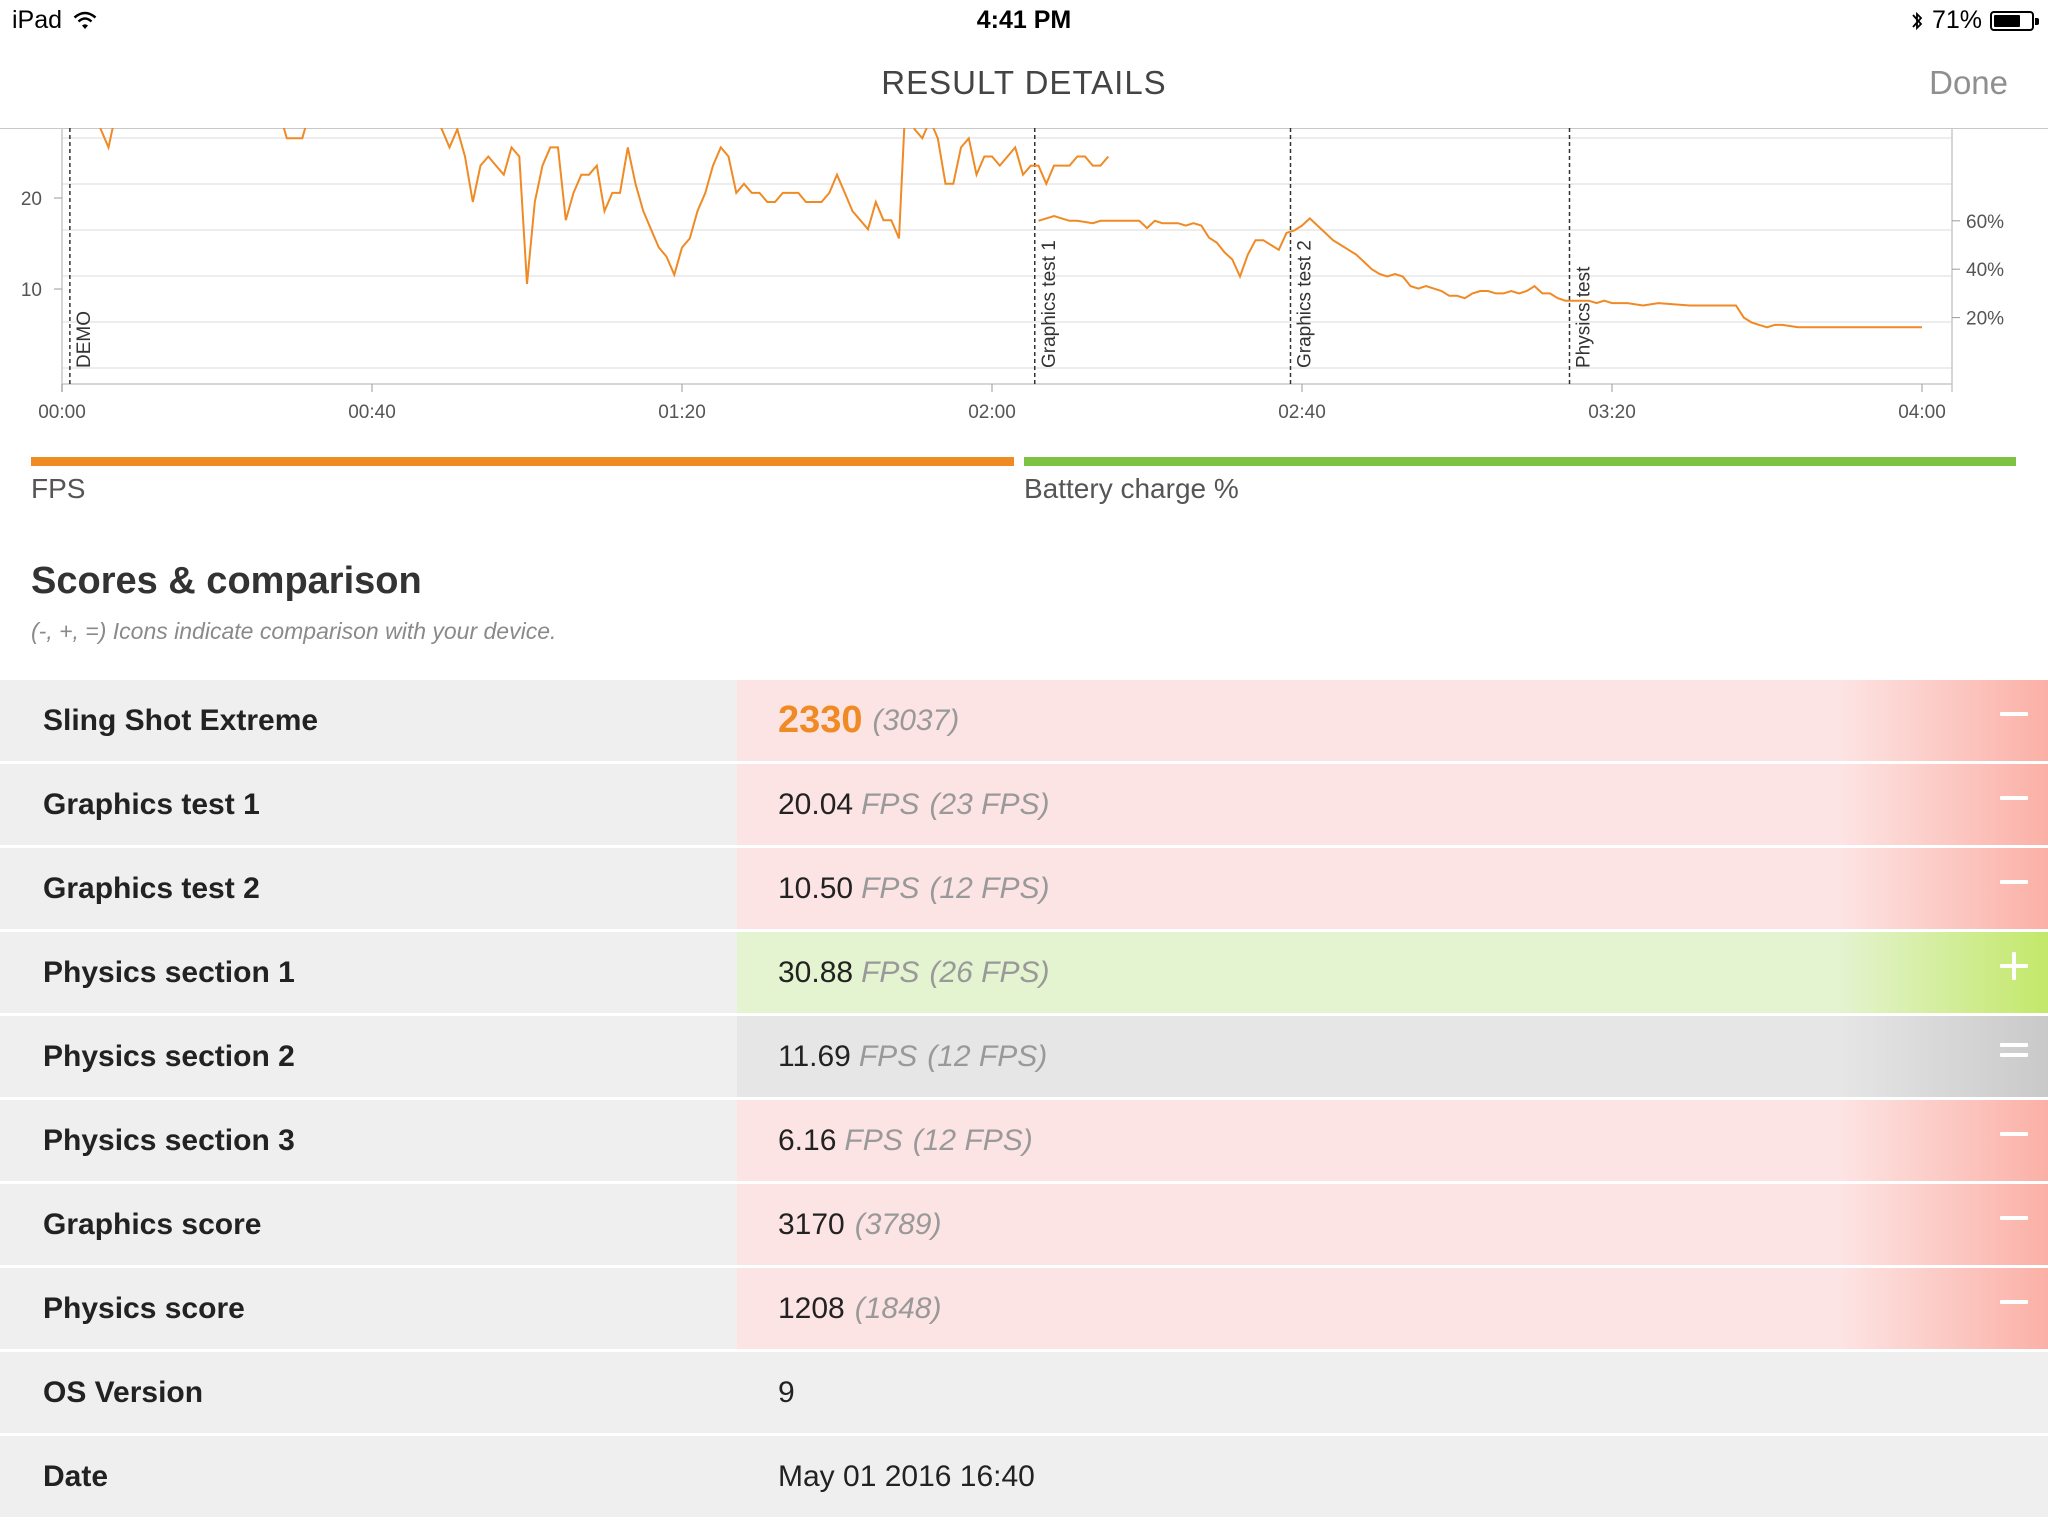  Describe the element at coordinates (37, 20) in the screenshot. I see `device-name: iPad` at that location.